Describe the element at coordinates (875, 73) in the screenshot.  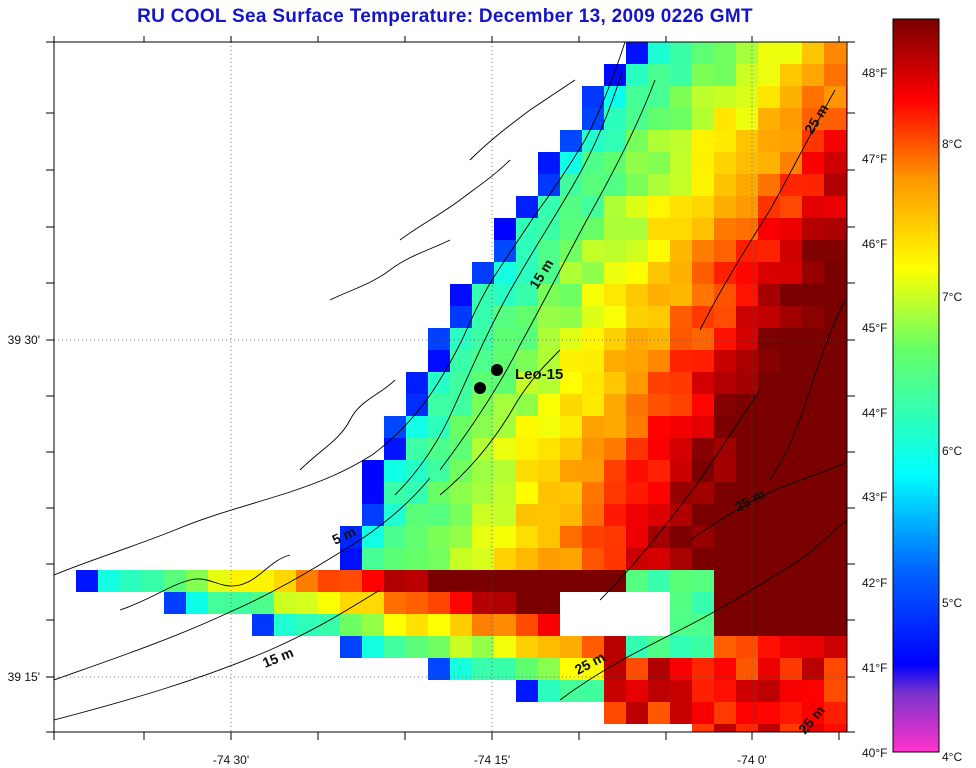
I see `colorbar-f-label: 48°F` at that location.